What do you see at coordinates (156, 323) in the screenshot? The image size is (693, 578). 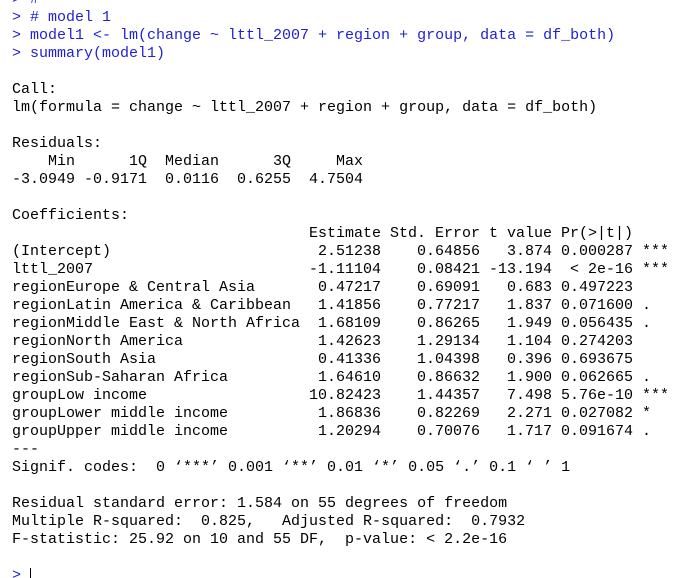 I see `term-name: regionMiddle East & North Africa` at bounding box center [156, 323].